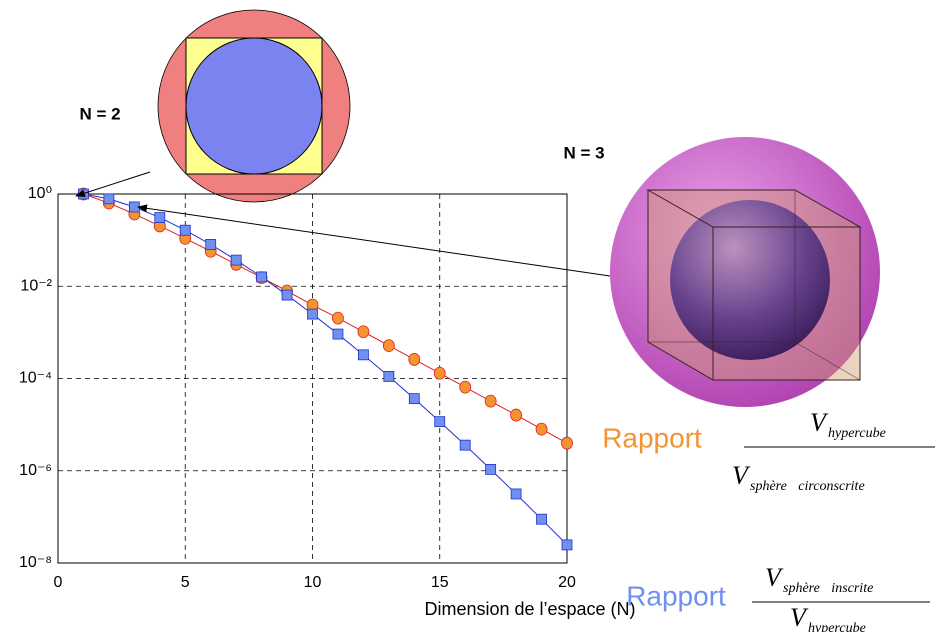  What do you see at coordinates (58, 582) in the screenshot?
I see `x-tick-label: 0` at bounding box center [58, 582].